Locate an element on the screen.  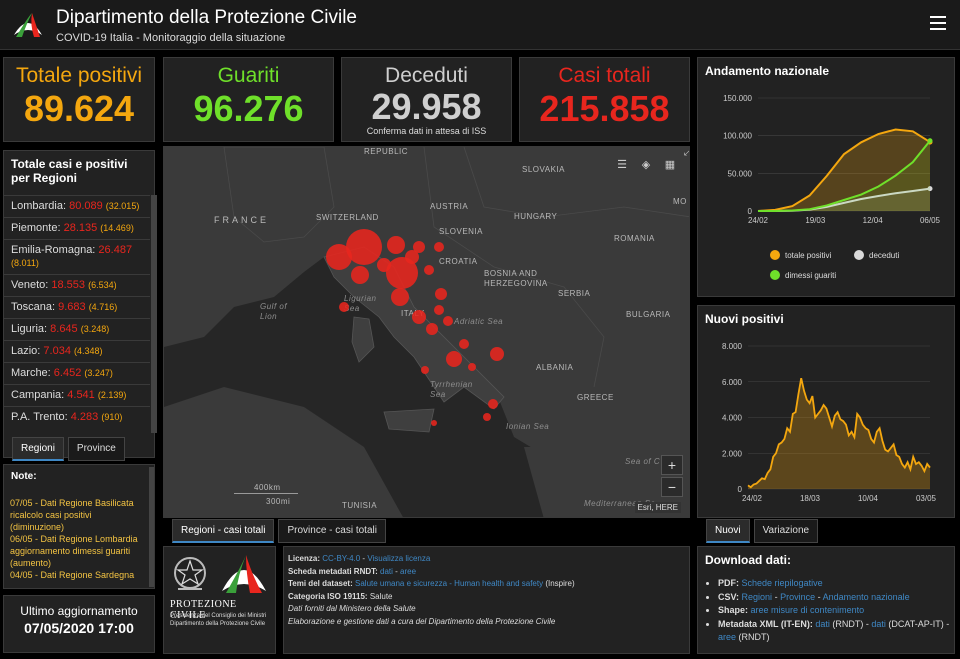
region-row: Marche: 6.452 (3.247) is located at coordinates (77, 373).